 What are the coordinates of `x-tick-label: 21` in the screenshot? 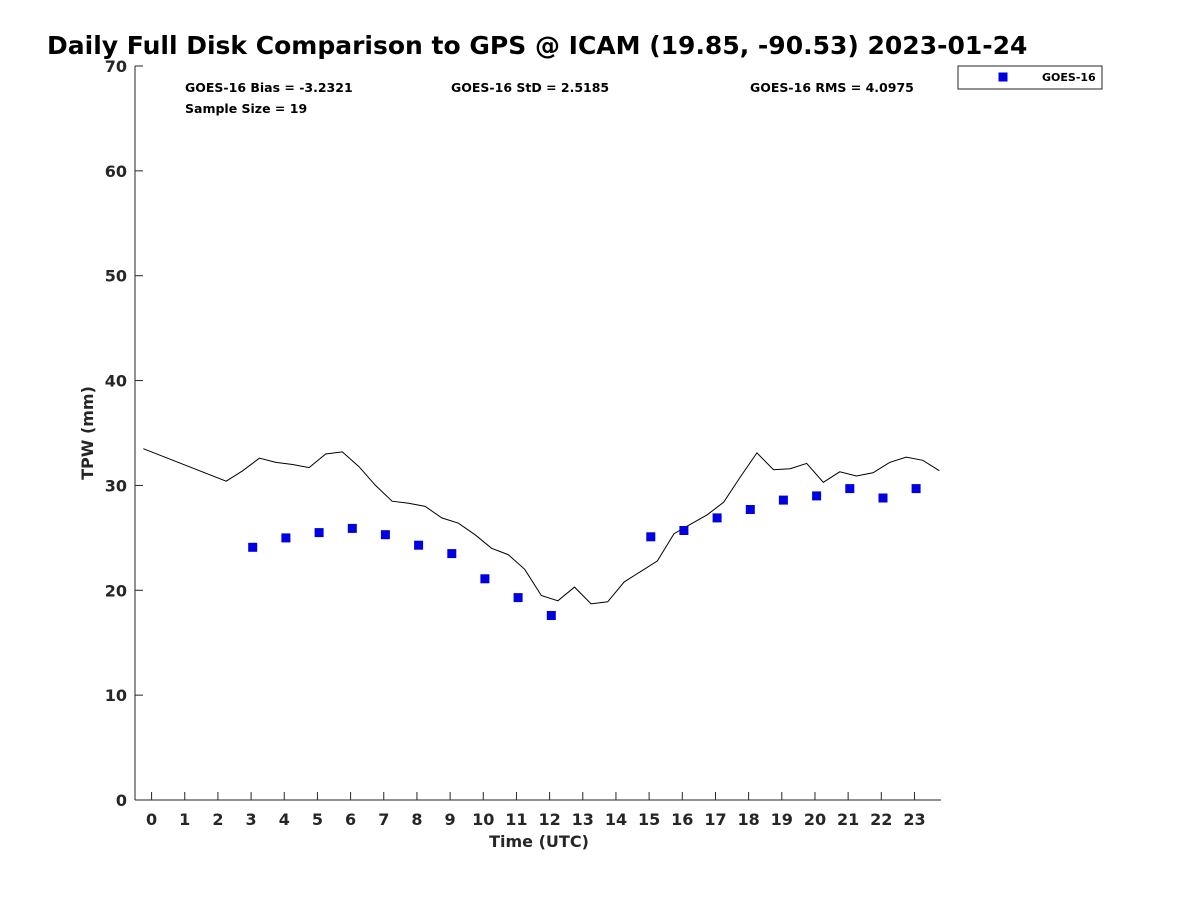 It's located at (848, 819).